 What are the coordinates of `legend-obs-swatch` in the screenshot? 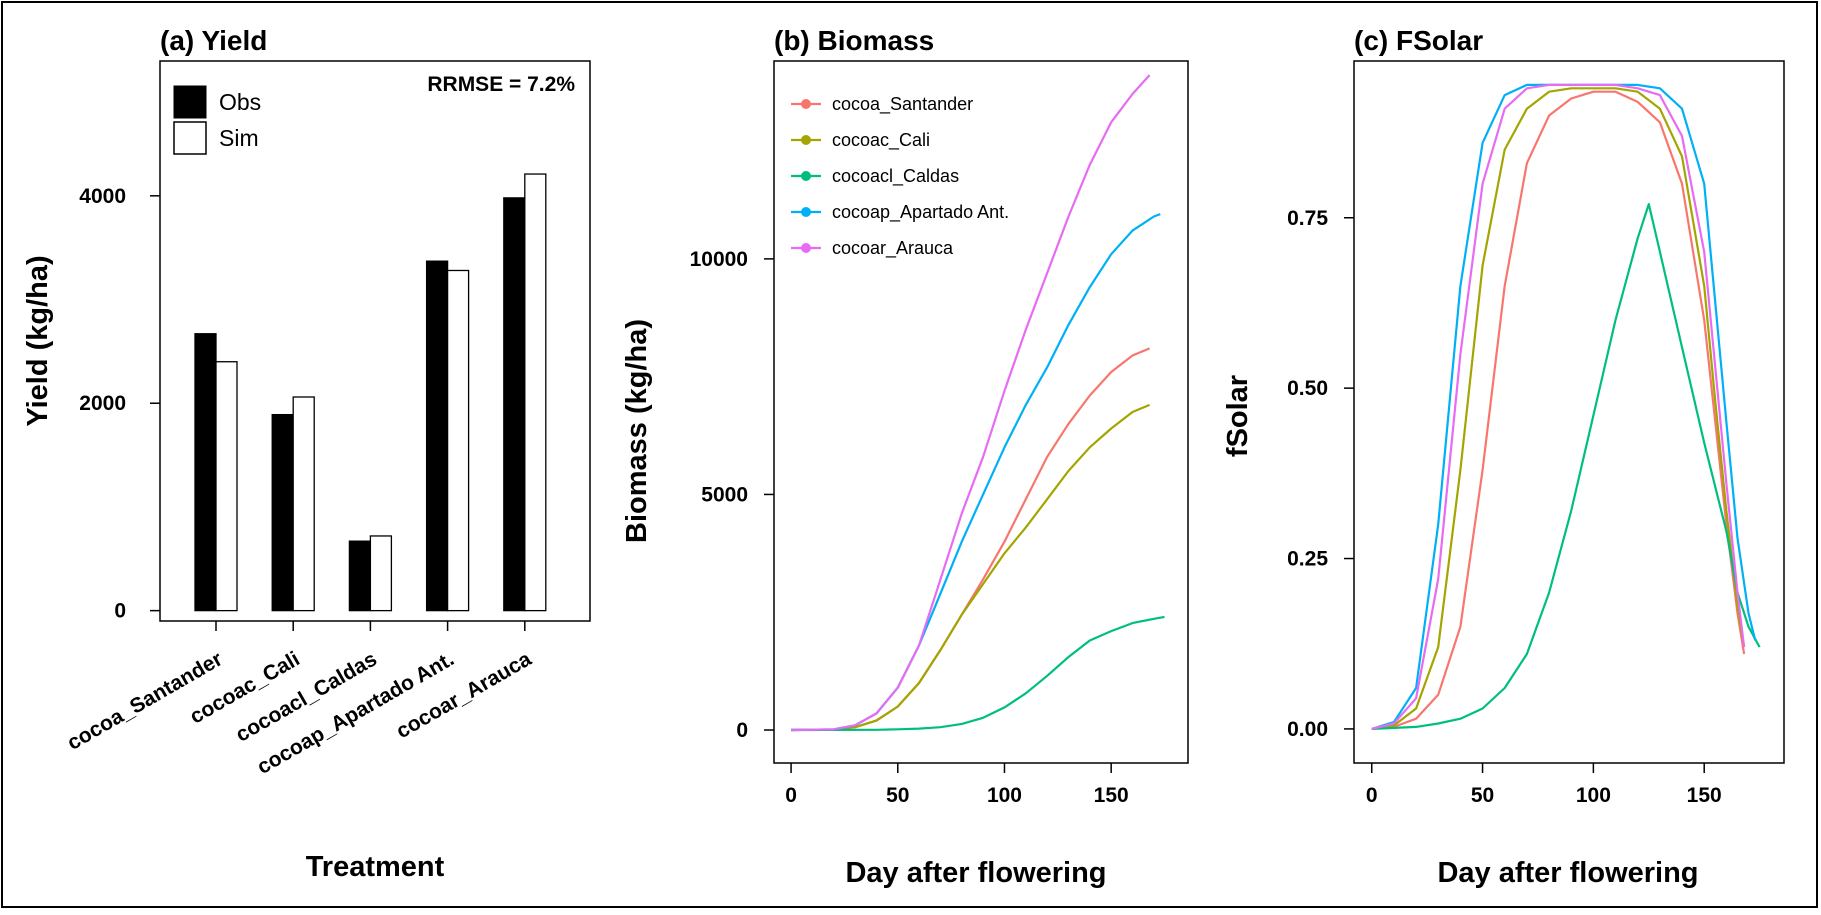 It's located at (190, 102).